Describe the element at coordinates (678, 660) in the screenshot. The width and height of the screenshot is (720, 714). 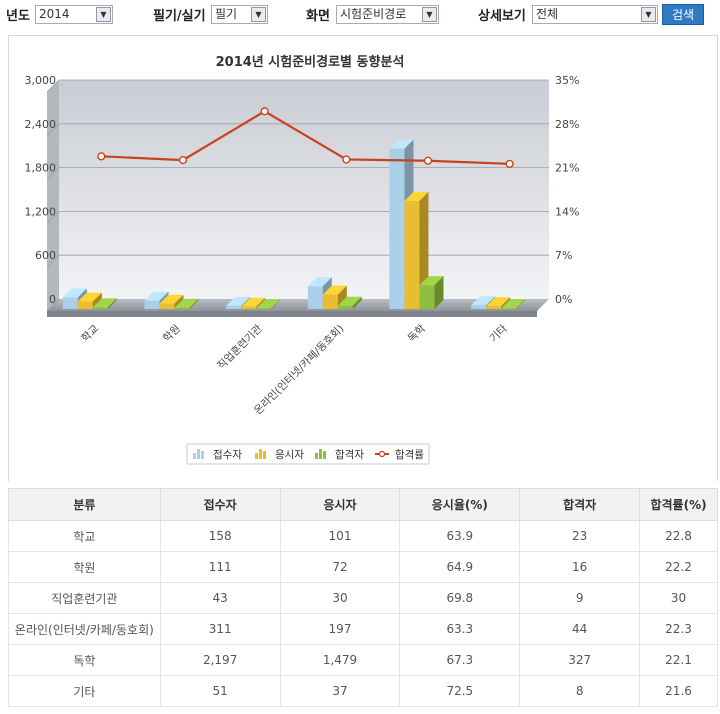
I see `table-cell: 22.1` at that location.